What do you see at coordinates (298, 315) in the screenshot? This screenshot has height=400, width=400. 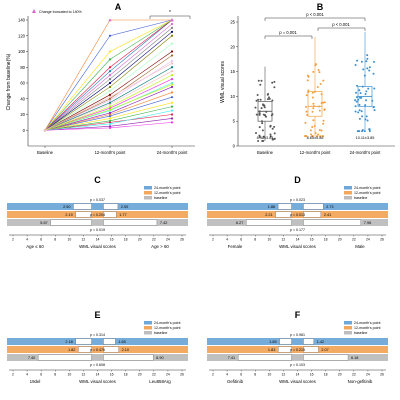 I see `panel-letter: F` at bounding box center [298, 315].